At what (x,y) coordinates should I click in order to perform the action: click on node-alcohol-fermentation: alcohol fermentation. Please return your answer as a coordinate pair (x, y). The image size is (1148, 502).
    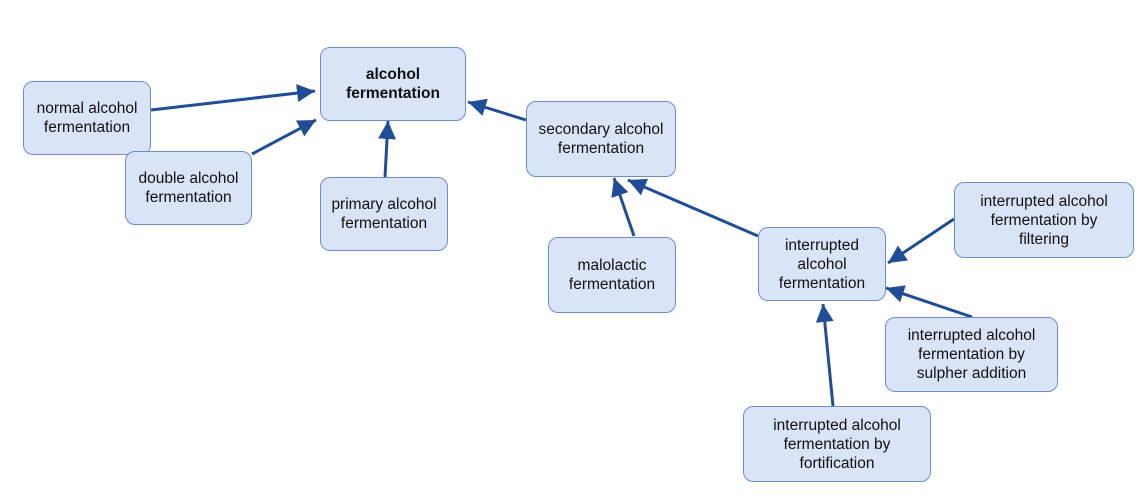
    Looking at the image, I should click on (393, 84).